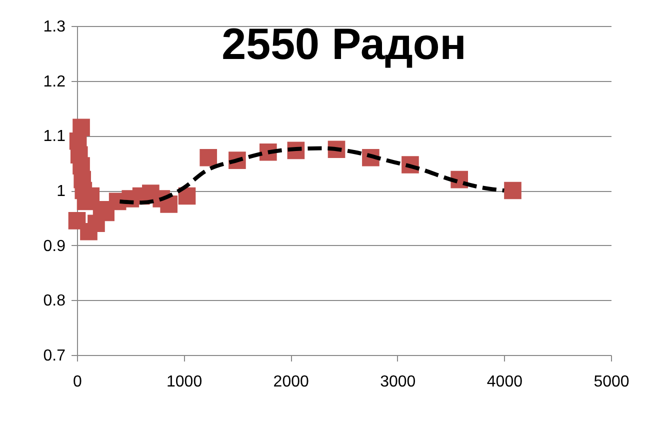 The height and width of the screenshot is (422, 667). Describe the element at coordinates (184, 382) in the screenshot. I see `x-tick-label: 1000` at that location.